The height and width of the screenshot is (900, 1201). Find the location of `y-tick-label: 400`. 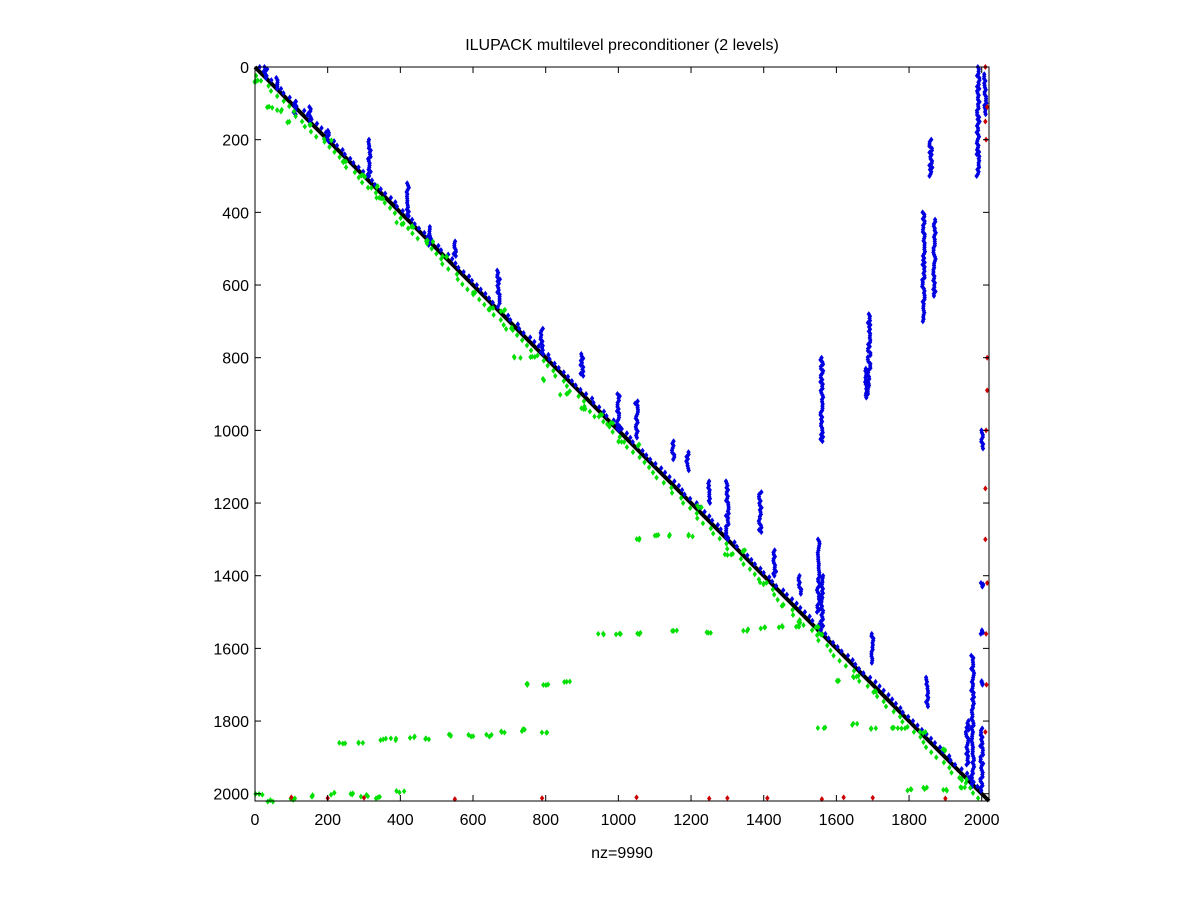

y-tick-label: 400 is located at coordinates (235, 213).